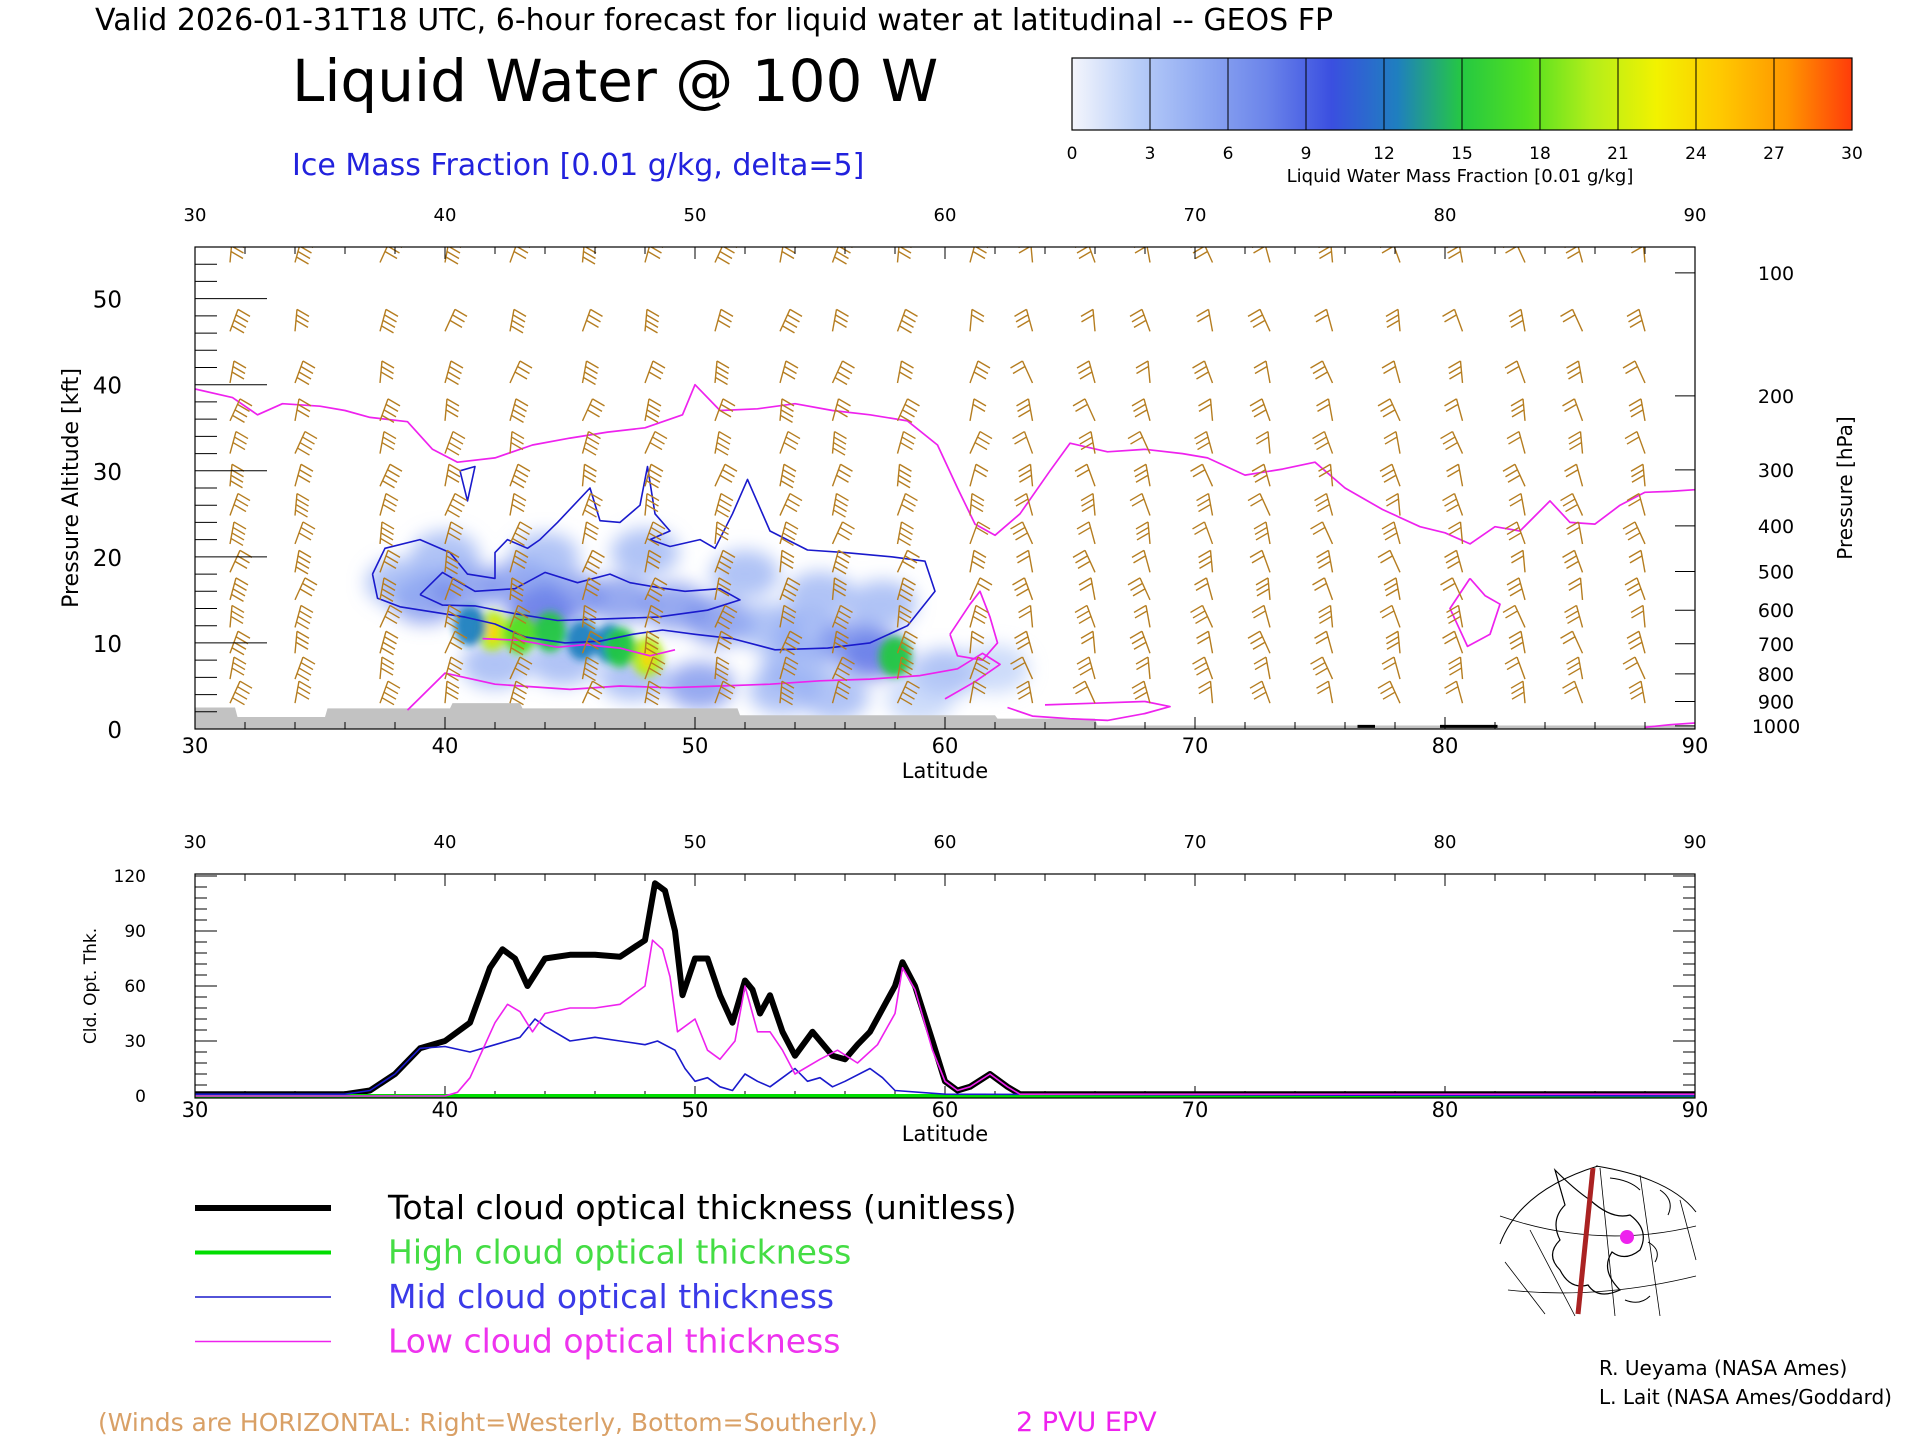 The width and height of the screenshot is (1920, 1440). Describe the element at coordinates (1460, 176) in the screenshot. I see `colorbar-label: Liquid Water Mass Fraction [0.01 g/kg]` at that location.